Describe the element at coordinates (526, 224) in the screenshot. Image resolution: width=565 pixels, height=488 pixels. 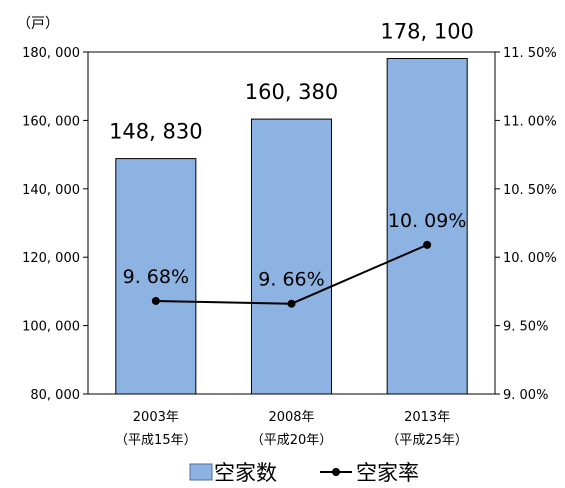
I see `right-axis: 9. 00% 9. 50% 10. 00% 10. 50% 11. 00% 11. 50%` at that location.